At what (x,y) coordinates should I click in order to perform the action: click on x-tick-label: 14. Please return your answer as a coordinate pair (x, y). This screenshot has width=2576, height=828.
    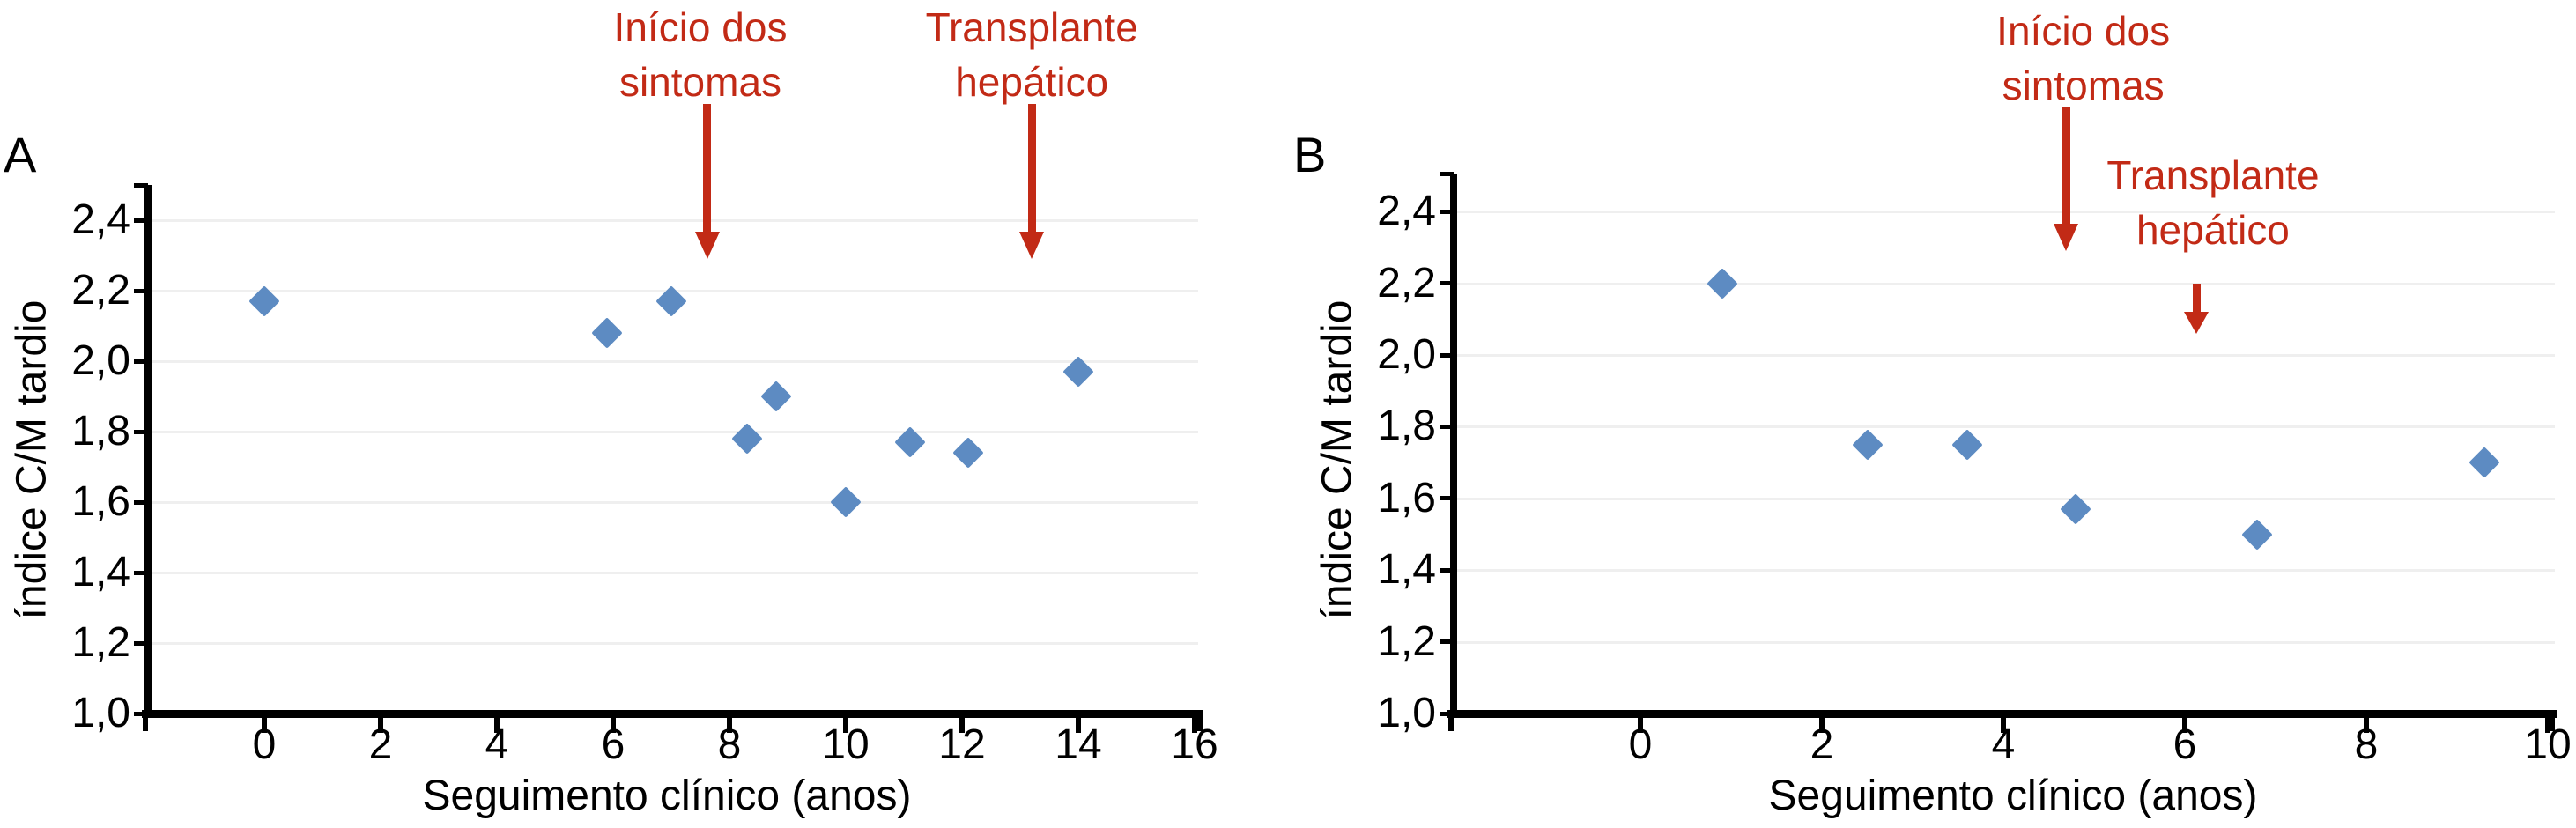
    Looking at the image, I should click on (1079, 744).